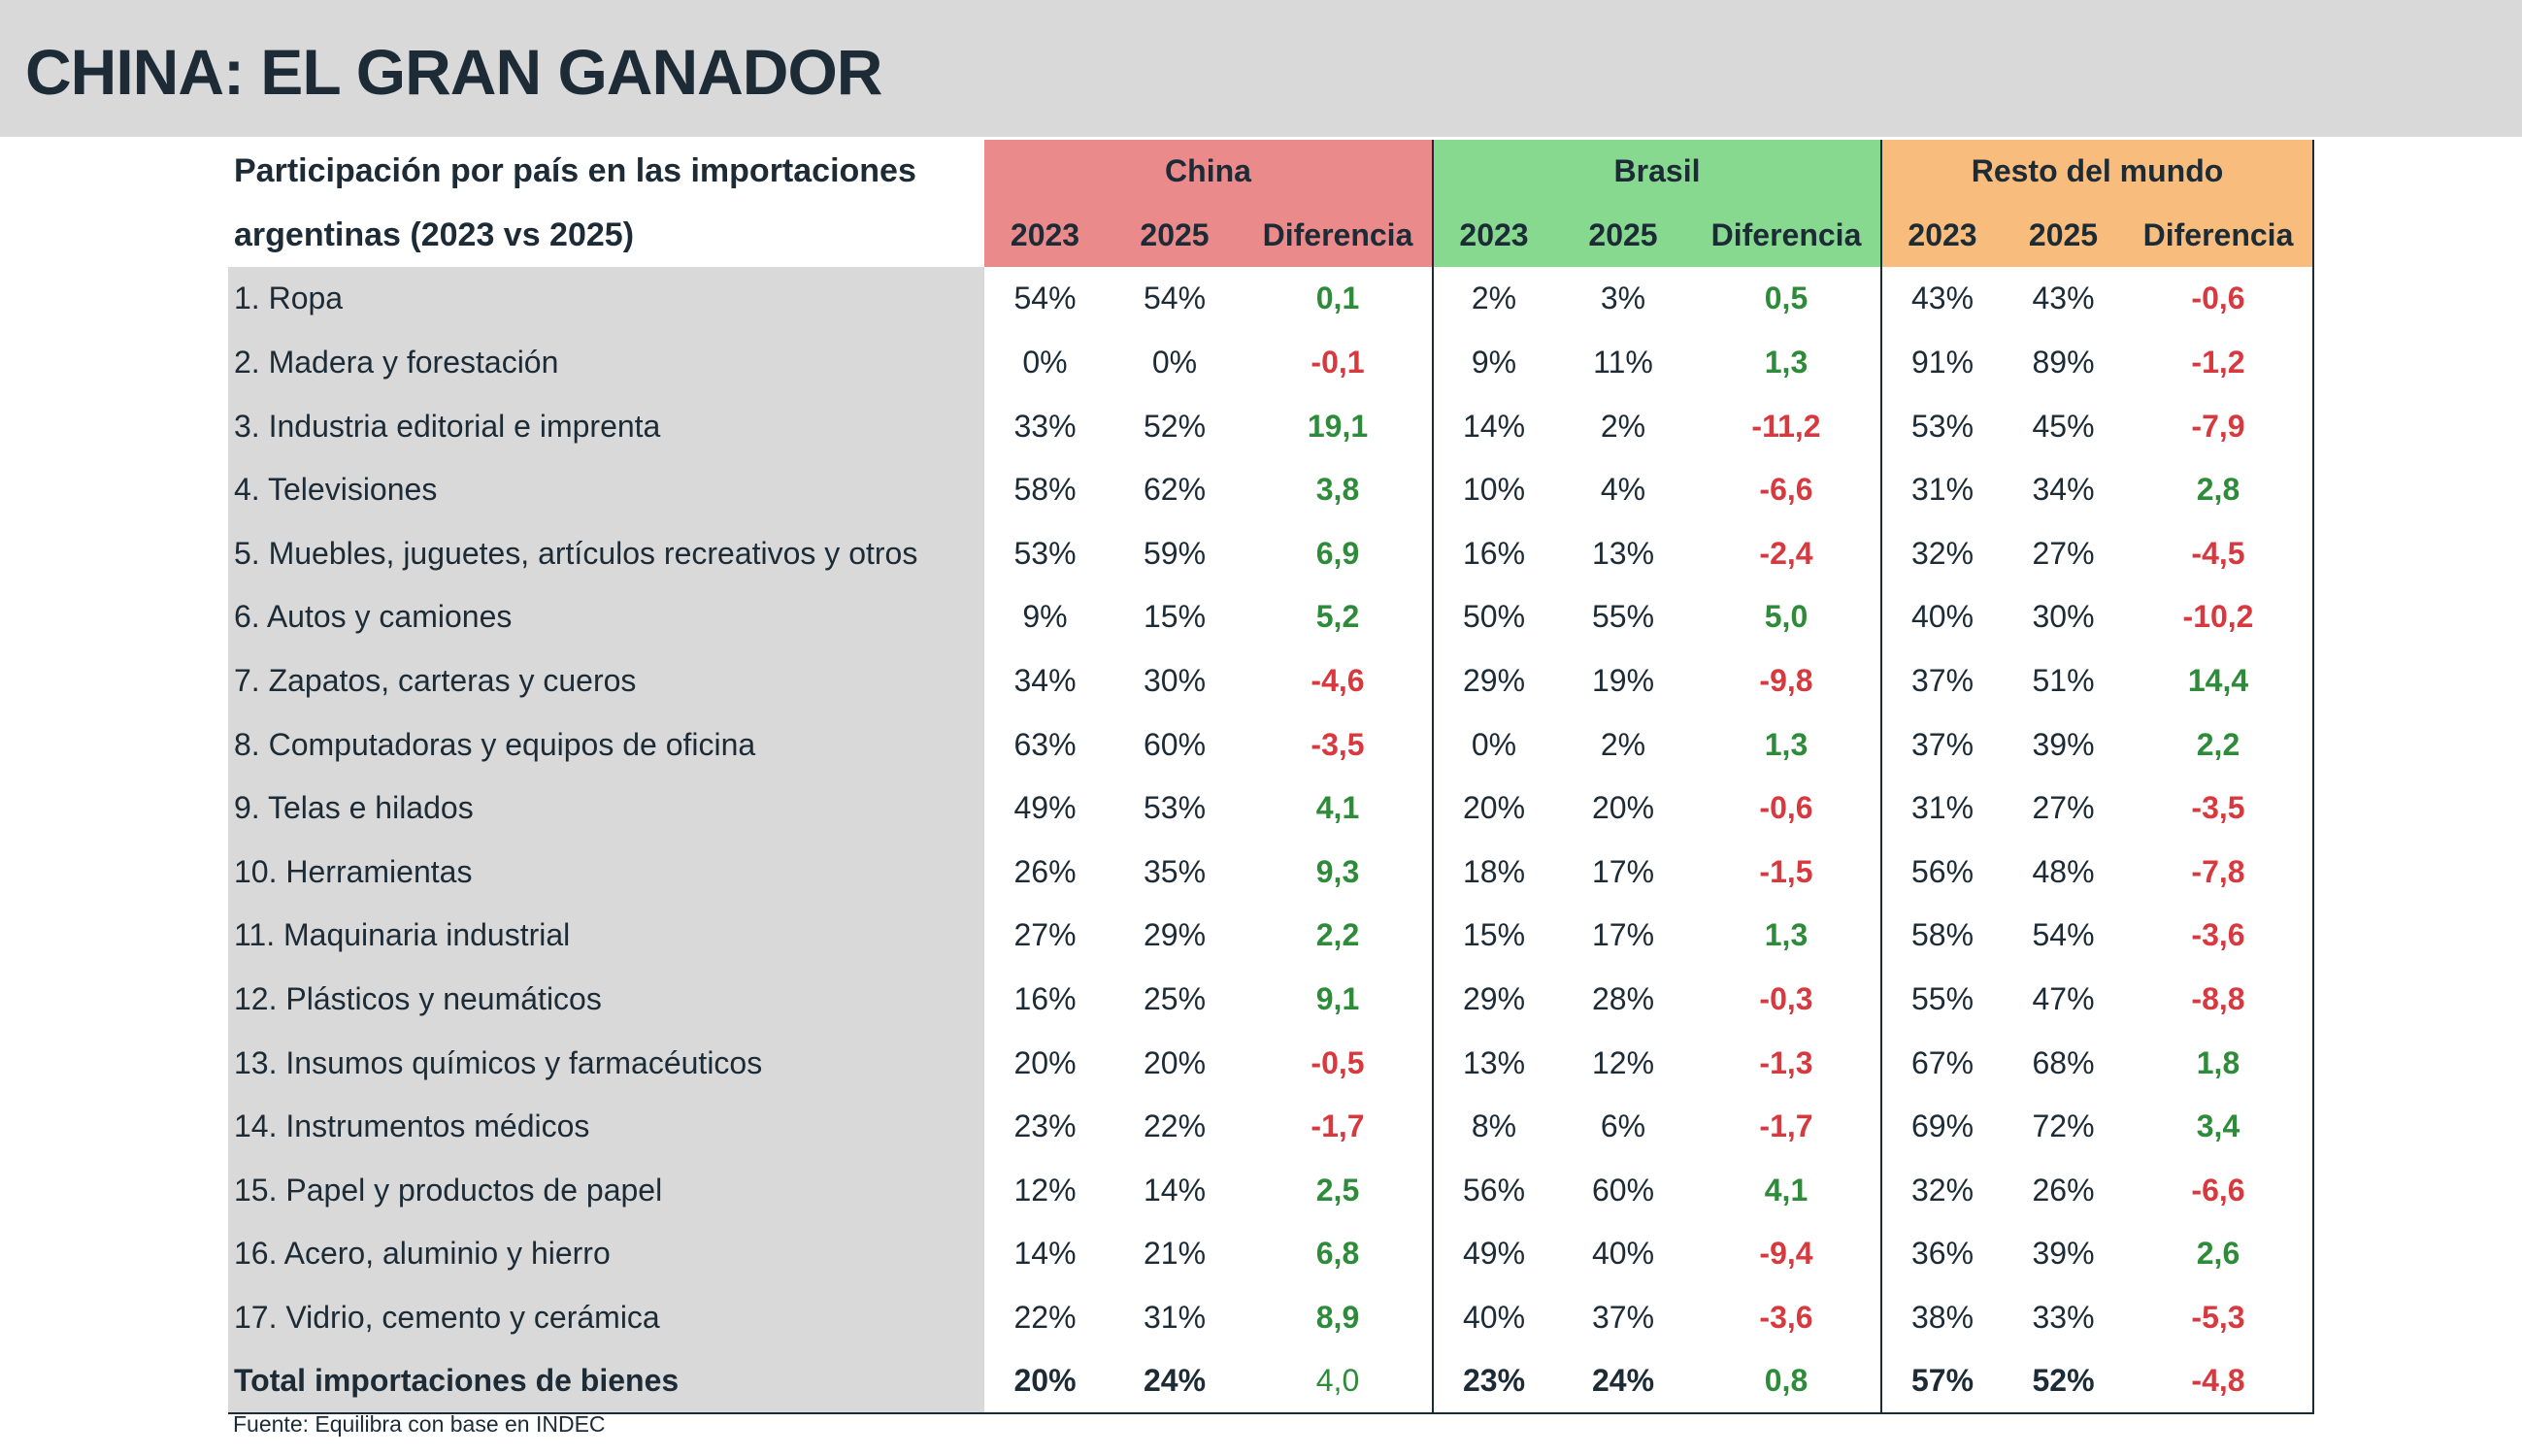 The width and height of the screenshot is (2522, 1456). I want to click on cell-china-2023: 58%, so click(1045, 490).